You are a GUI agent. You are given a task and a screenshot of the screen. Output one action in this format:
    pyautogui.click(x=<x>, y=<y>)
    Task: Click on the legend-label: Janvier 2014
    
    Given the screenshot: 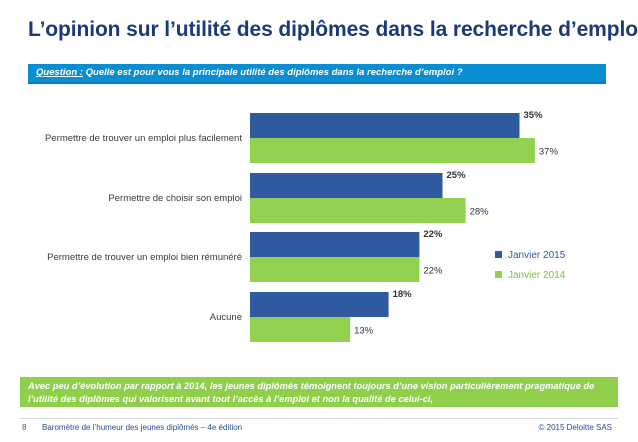 What is the action you would take?
    pyautogui.click(x=537, y=275)
    